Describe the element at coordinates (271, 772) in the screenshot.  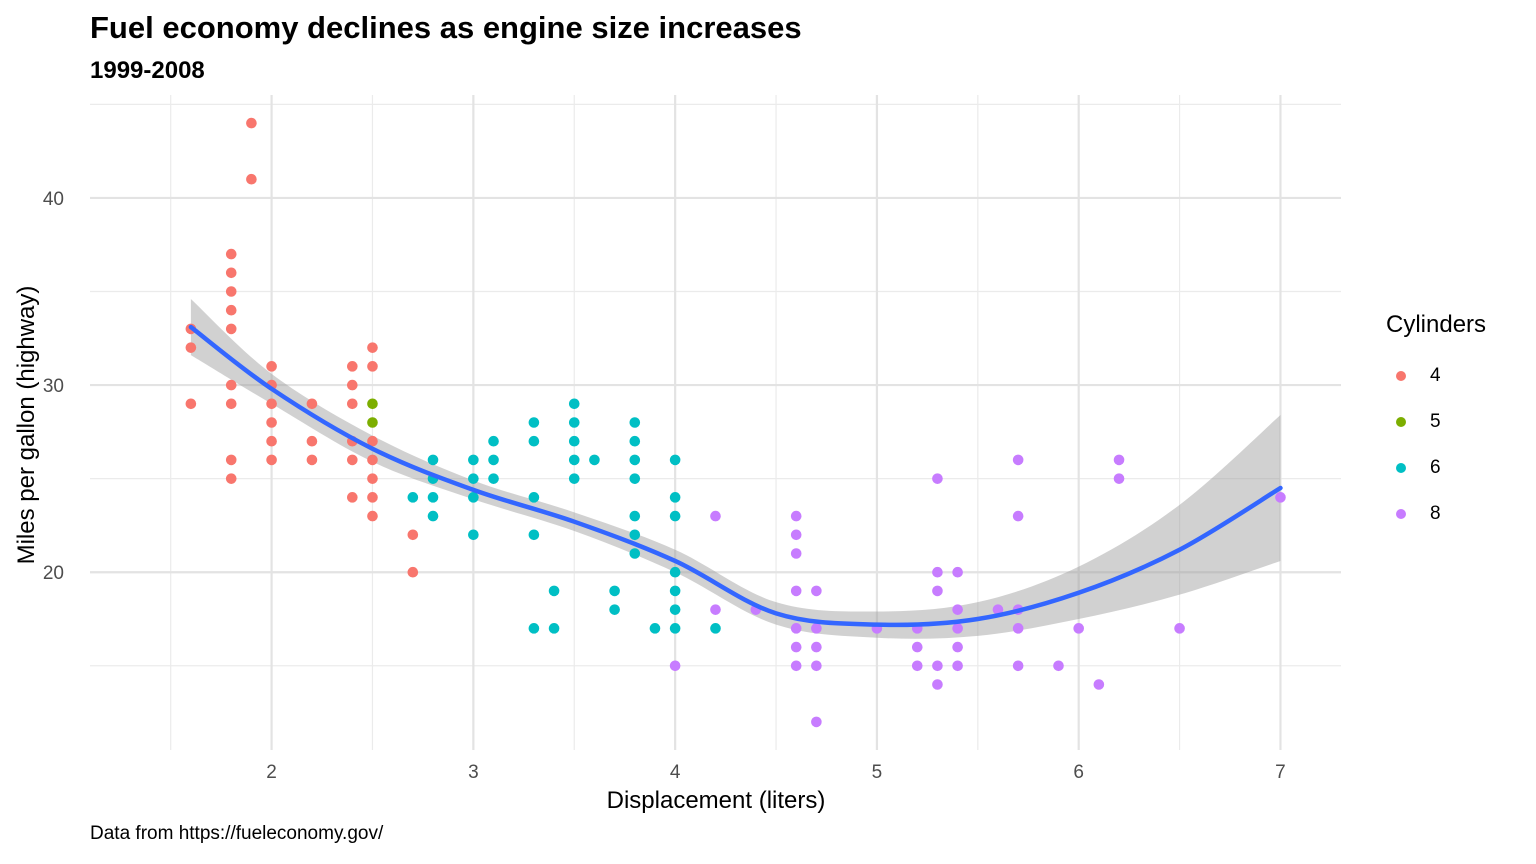
I see `x-tick-label: 2` at that location.